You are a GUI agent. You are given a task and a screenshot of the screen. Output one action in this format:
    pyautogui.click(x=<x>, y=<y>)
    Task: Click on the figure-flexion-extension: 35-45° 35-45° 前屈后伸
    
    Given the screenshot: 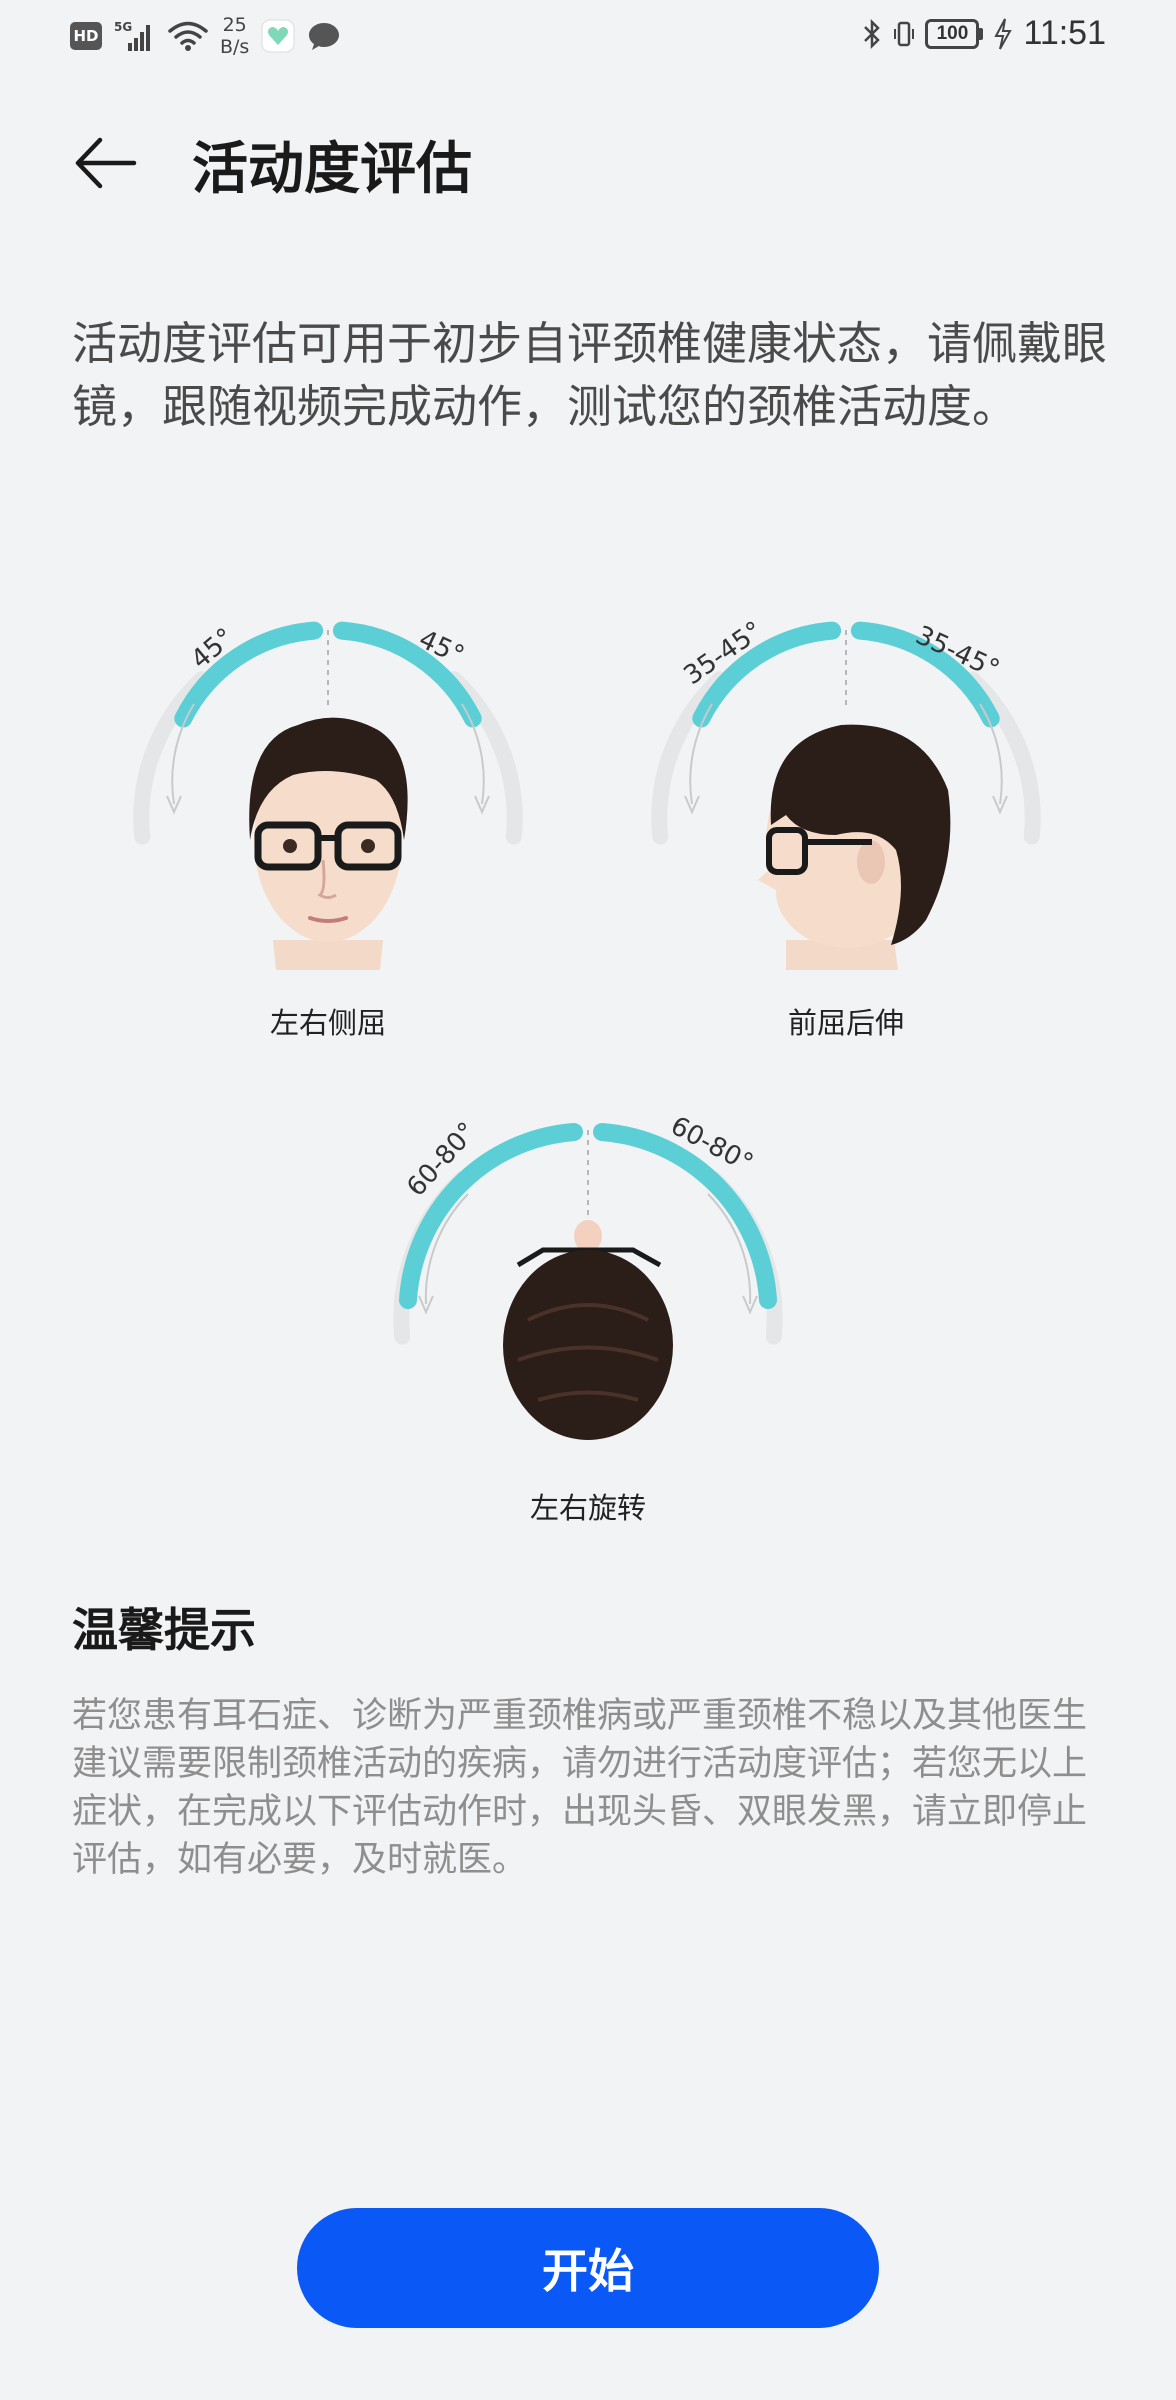 What is the action you would take?
    pyautogui.click(x=846, y=815)
    